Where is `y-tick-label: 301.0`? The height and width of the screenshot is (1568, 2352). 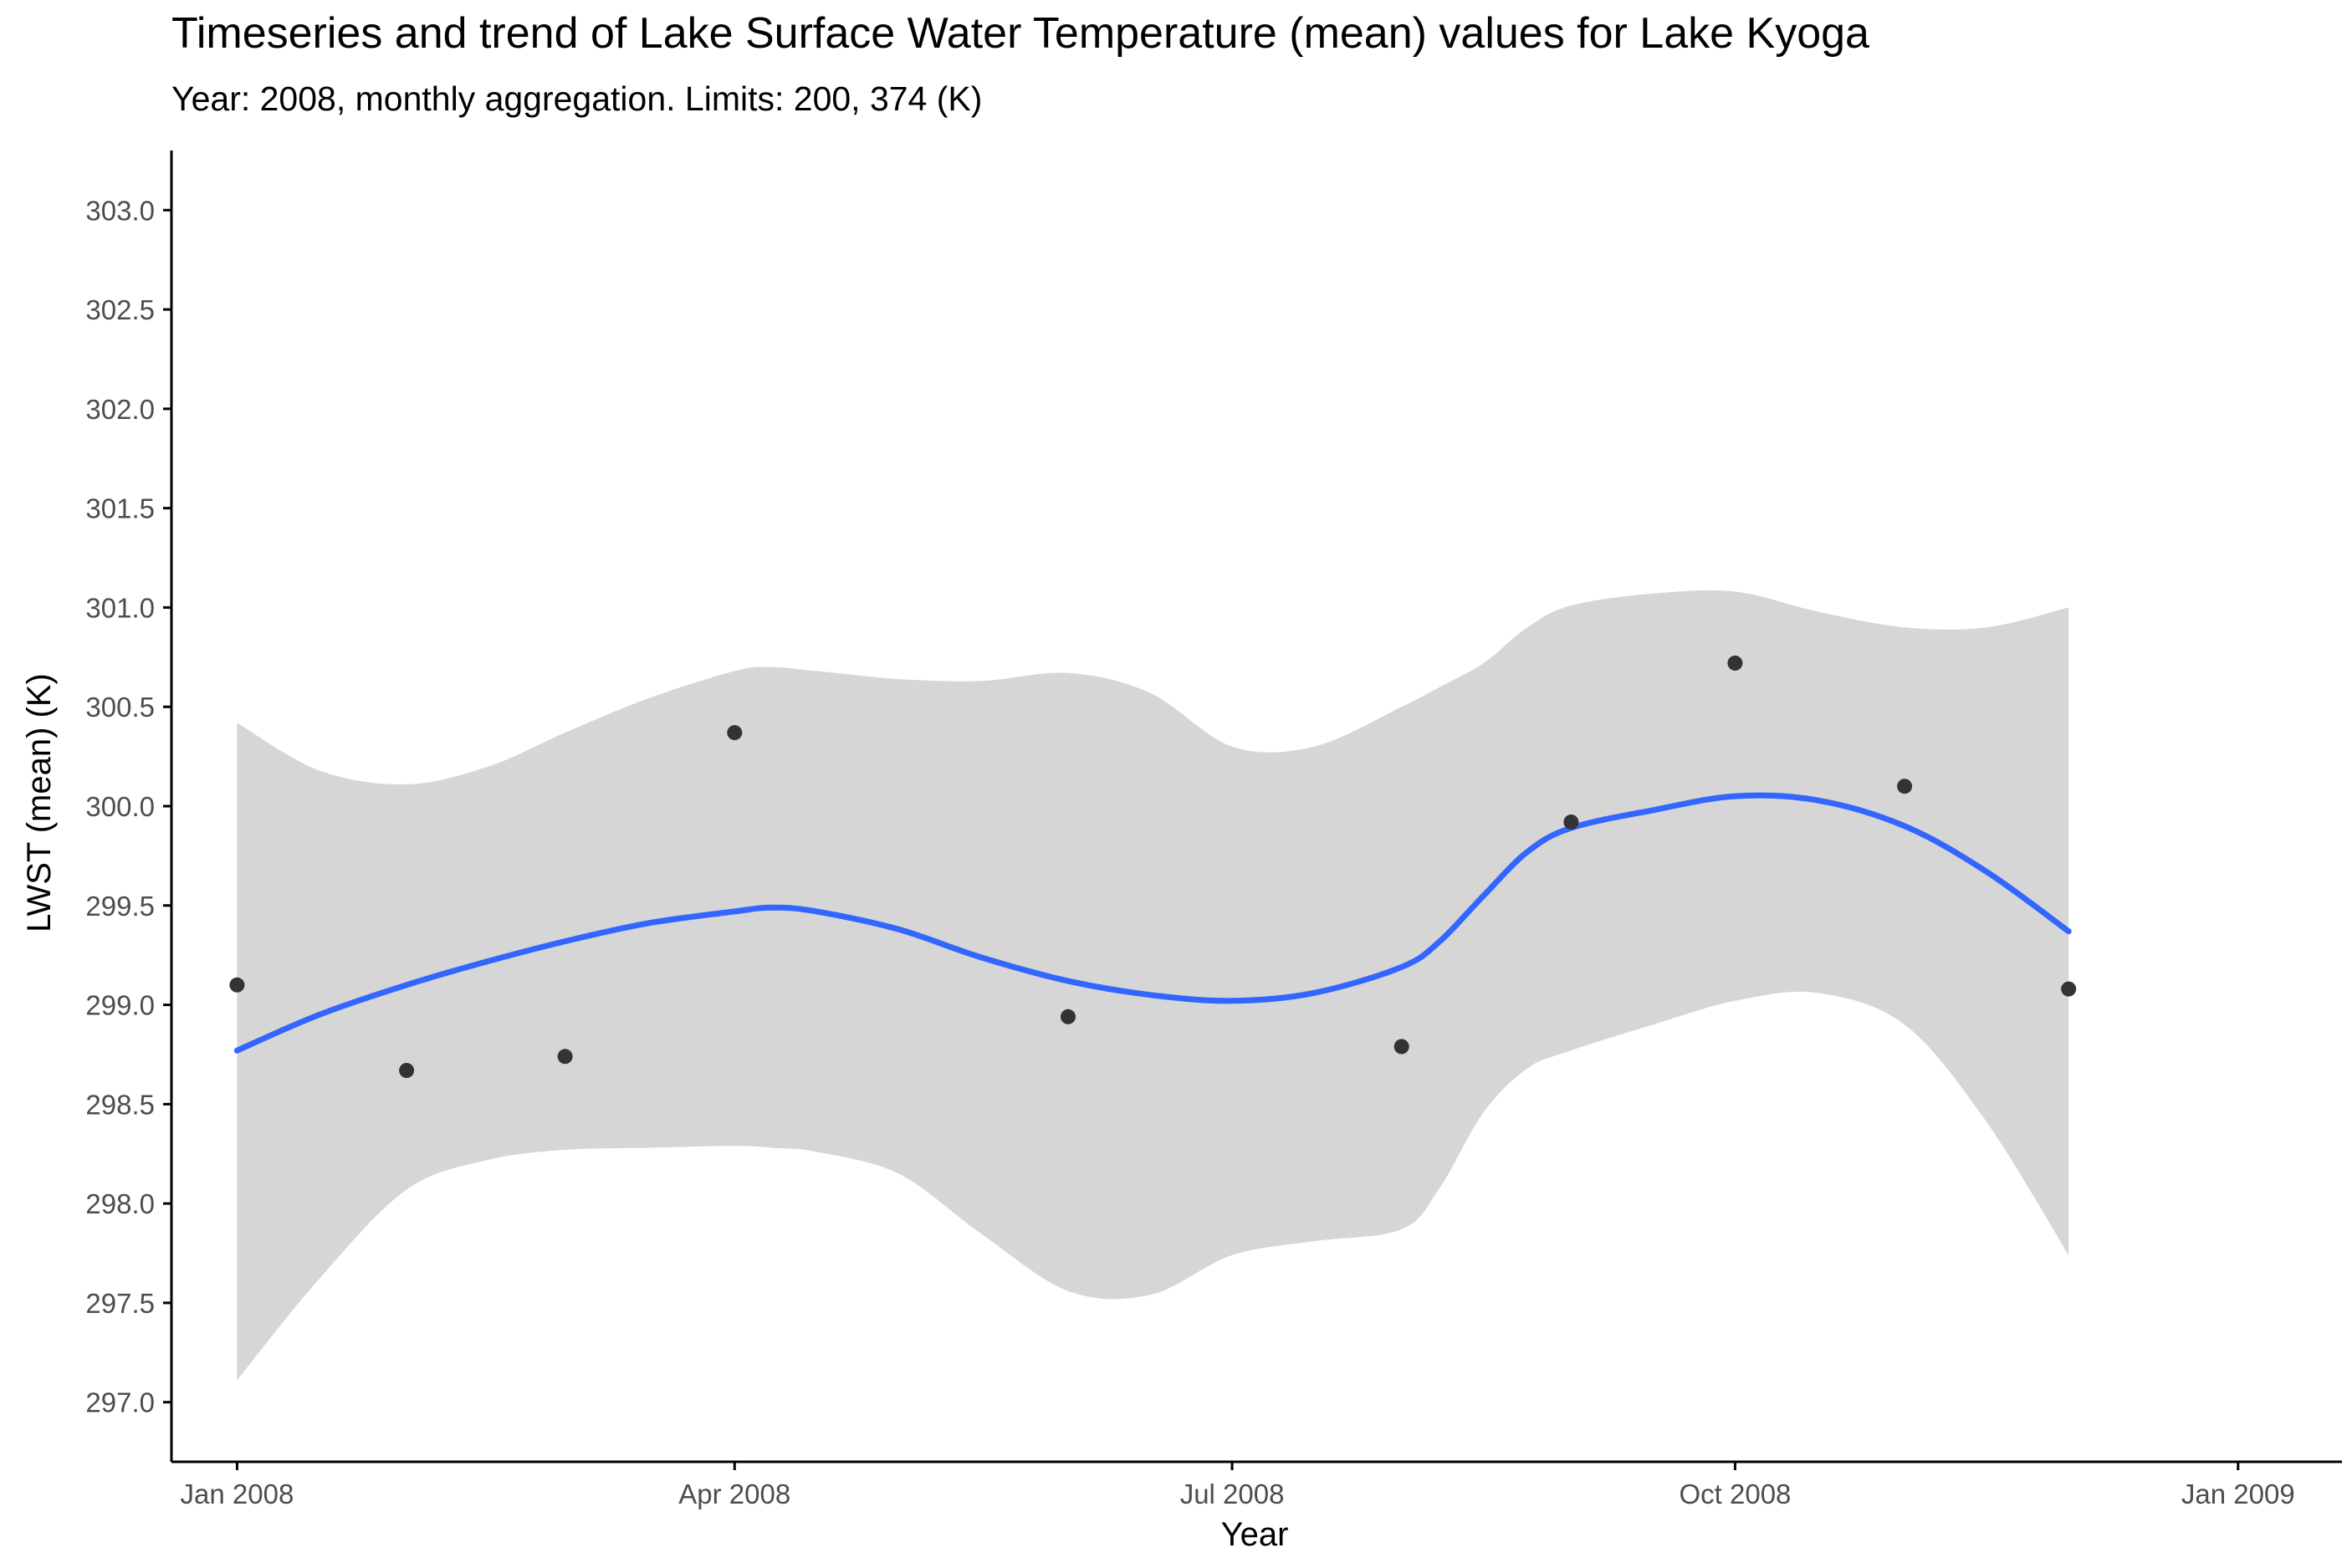 y-tick-label: 301.0 is located at coordinates (120, 607).